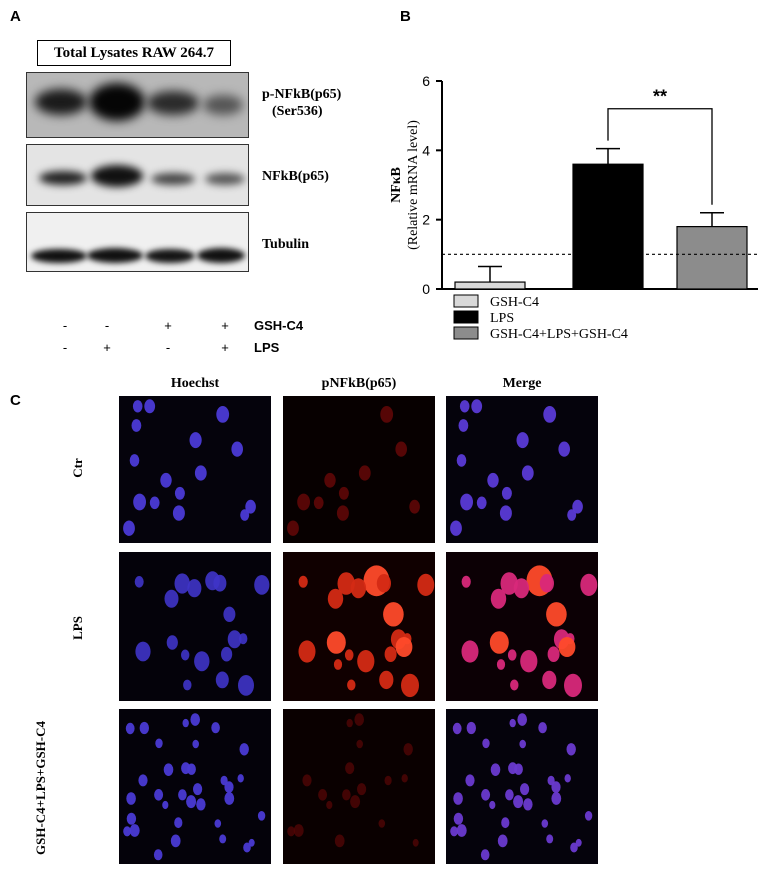  I want to click on treatment-gsh-label: GSH-C4, so click(279, 325).